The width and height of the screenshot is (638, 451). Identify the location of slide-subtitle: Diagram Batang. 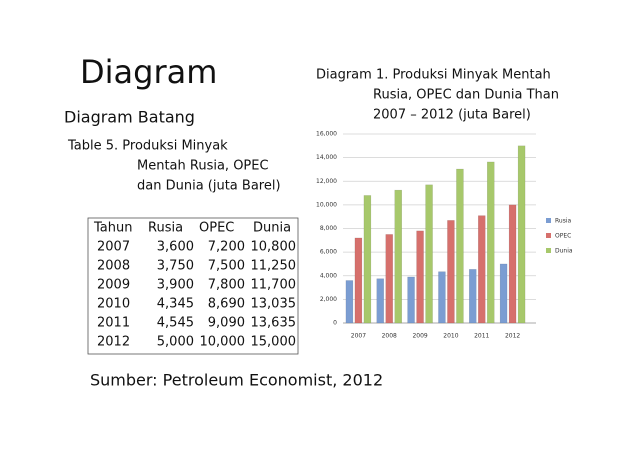
(129, 117).